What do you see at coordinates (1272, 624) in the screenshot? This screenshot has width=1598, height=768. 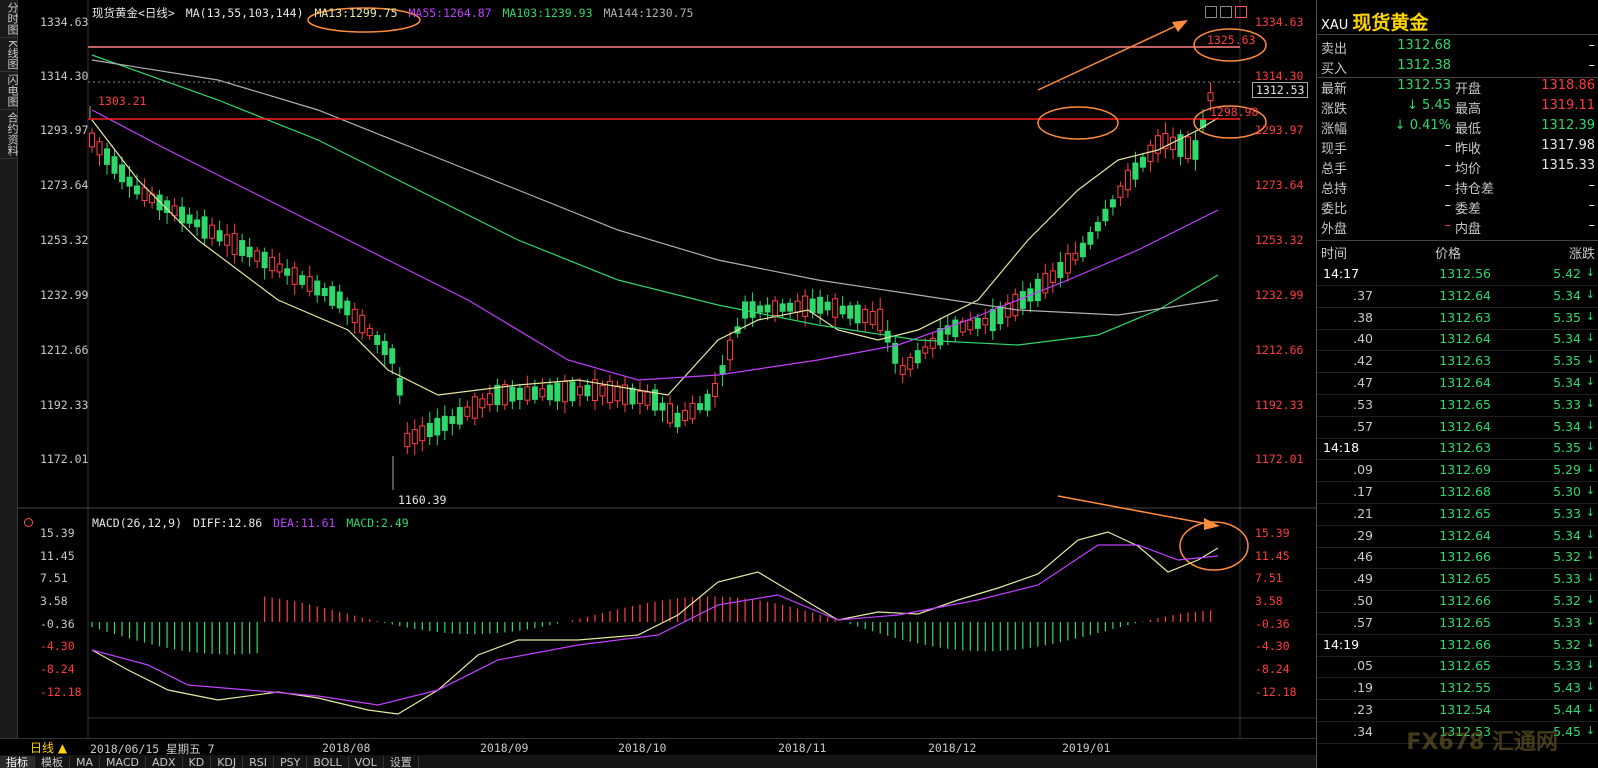 I see `macd-right-tick: -0.36` at bounding box center [1272, 624].